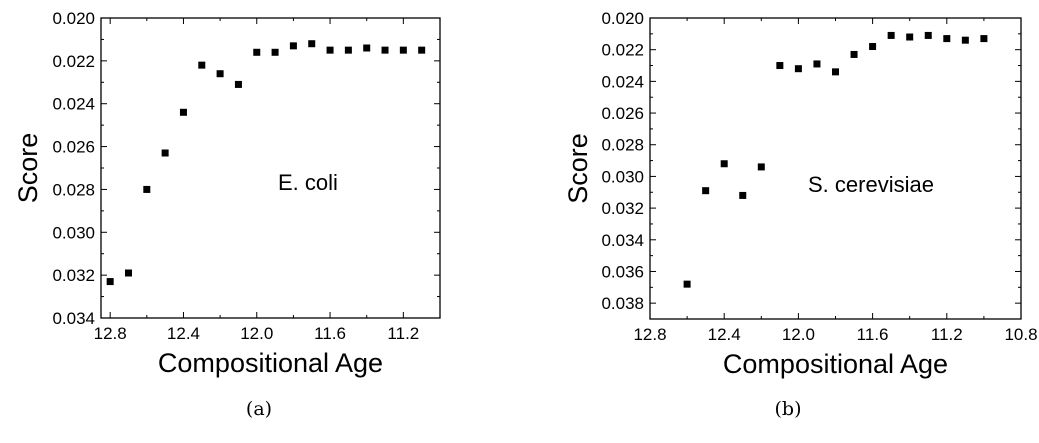 Image resolution: width=1039 pixels, height=443 pixels. I want to click on caption-b: (b), so click(788, 409).